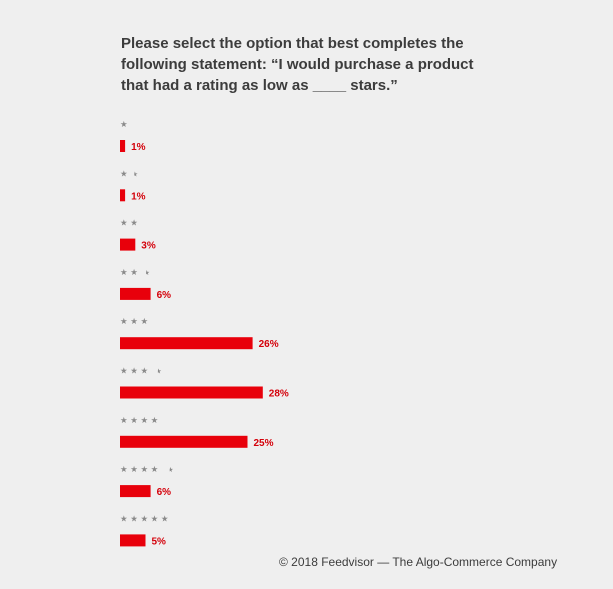 The height and width of the screenshot is (589, 613). I want to click on bar-value-label-9: 5%, so click(159, 541).